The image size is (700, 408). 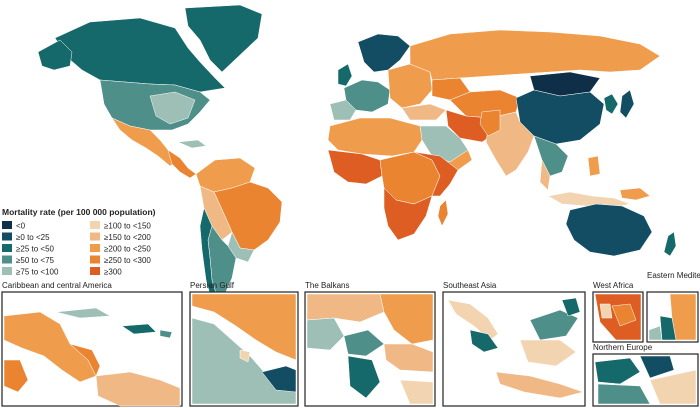 What do you see at coordinates (436, 174) in the screenshot?
I see `region-east-africa` at bounding box center [436, 174].